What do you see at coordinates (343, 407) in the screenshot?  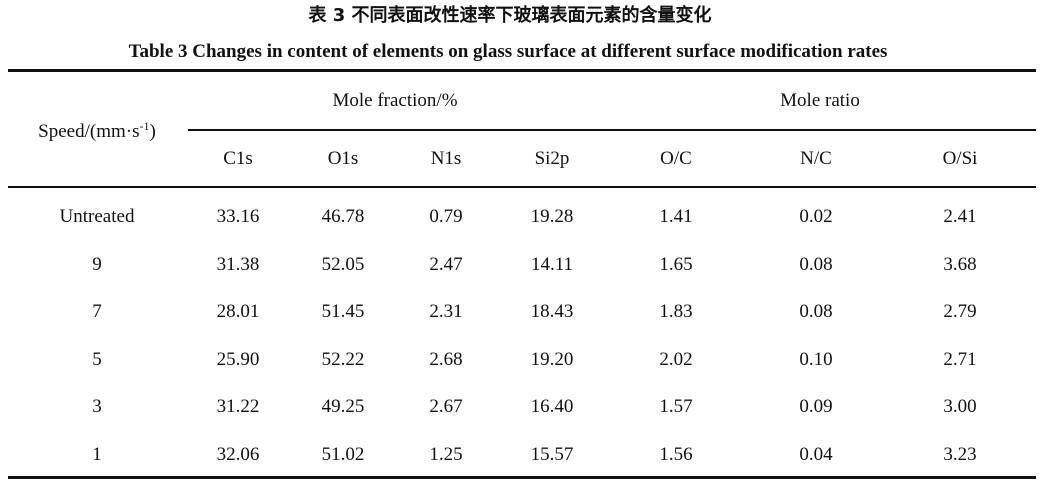 I see `cell: 49.25` at bounding box center [343, 407].